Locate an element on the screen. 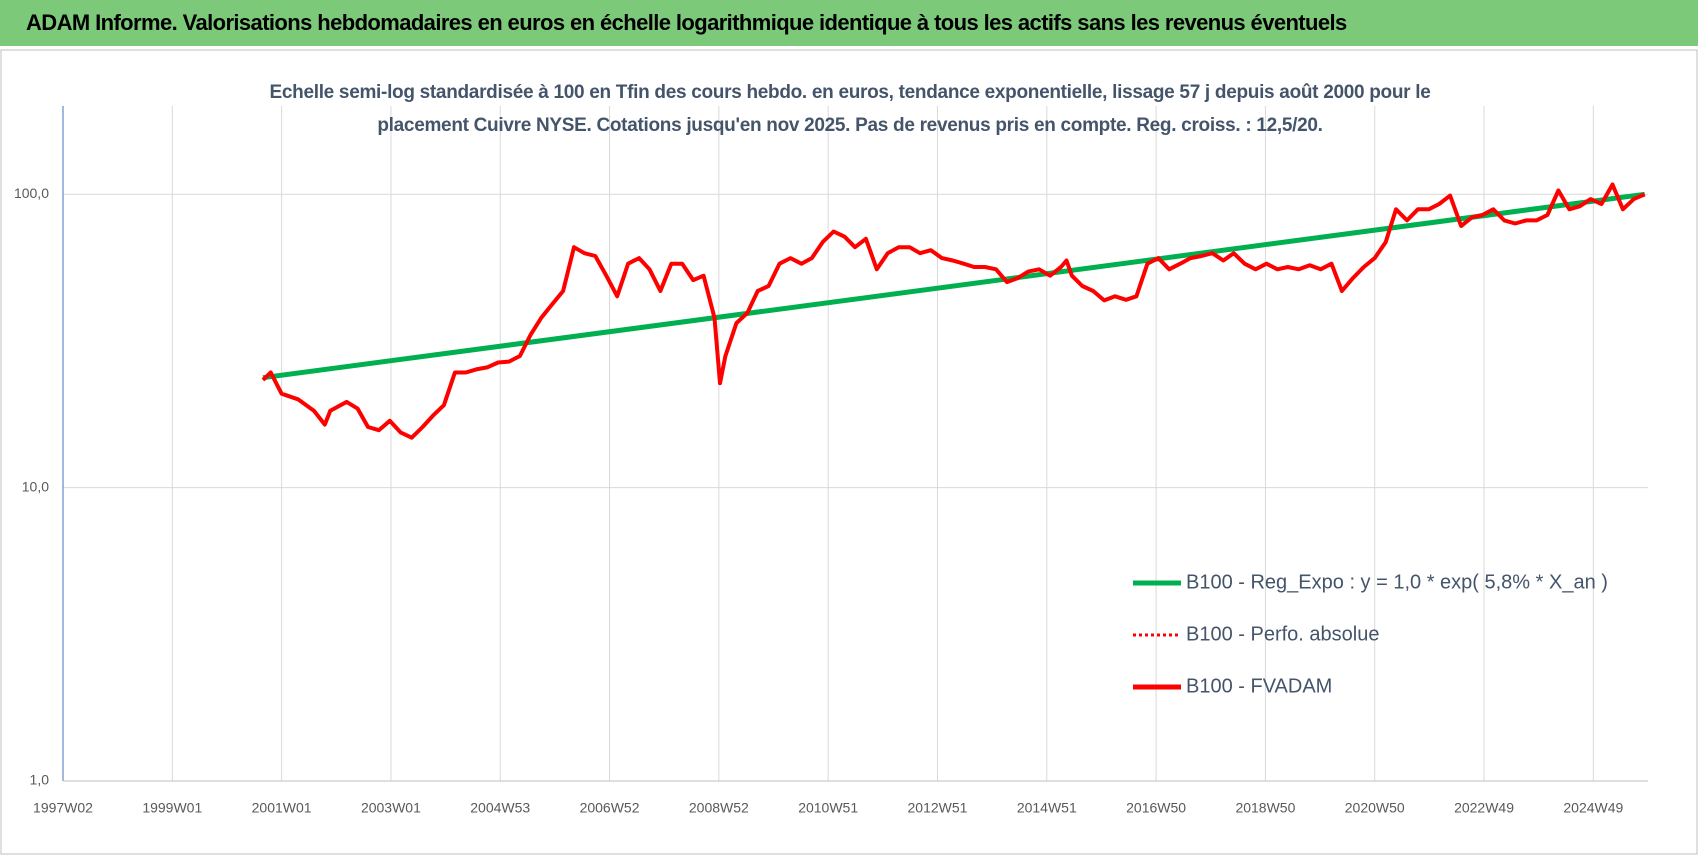 This screenshot has width=1698, height=855. y-tick-label: 10,0 is located at coordinates (35, 486).